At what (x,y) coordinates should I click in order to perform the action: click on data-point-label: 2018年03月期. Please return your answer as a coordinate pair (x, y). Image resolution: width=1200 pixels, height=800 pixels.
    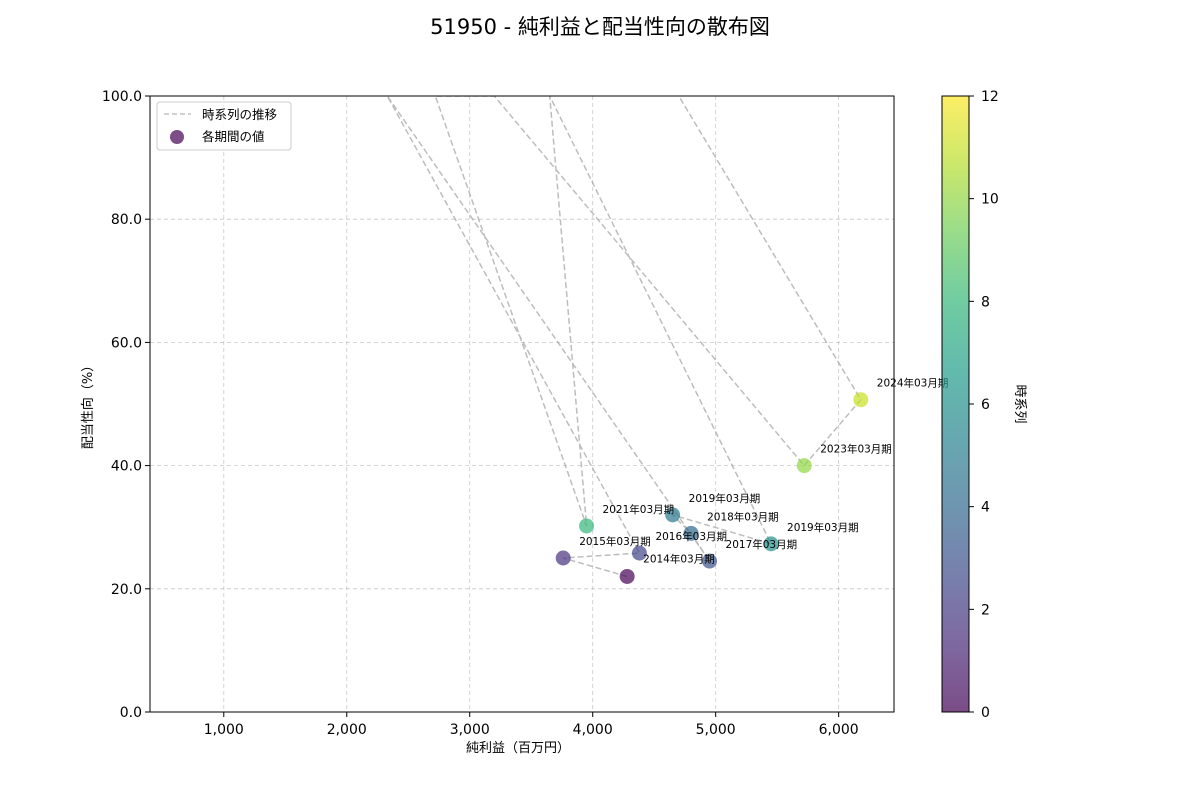
    Looking at the image, I should click on (743, 516).